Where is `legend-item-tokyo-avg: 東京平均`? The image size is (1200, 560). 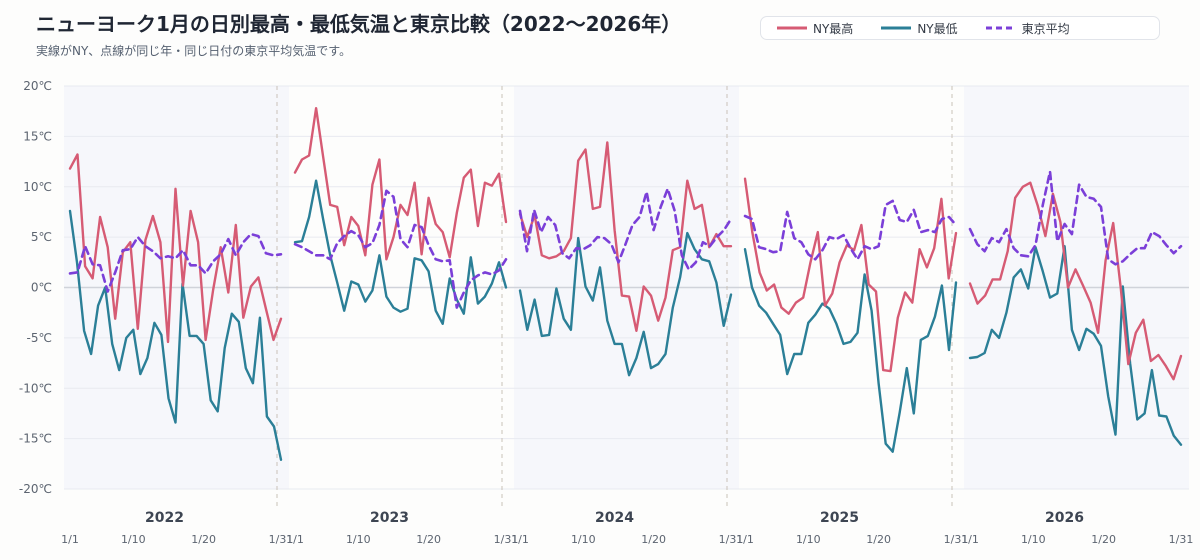 legend-item-tokyo-avg: 東京平均 is located at coordinates (1027, 28).